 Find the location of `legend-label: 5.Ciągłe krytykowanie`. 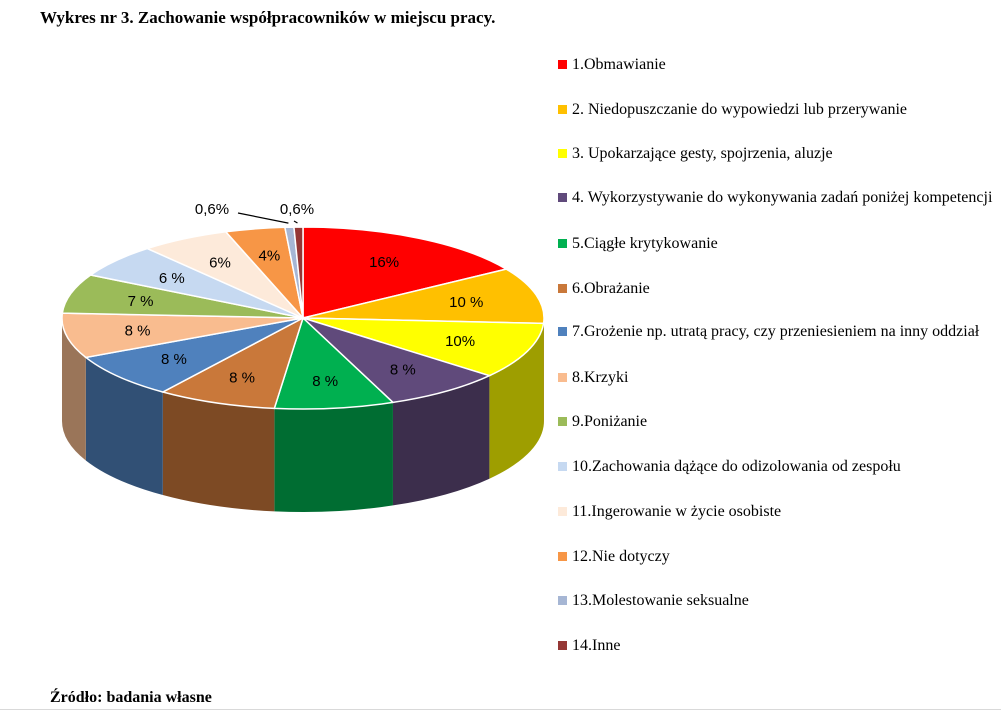

legend-label: 5.Ciągłe krytykowanie is located at coordinates (645, 243).